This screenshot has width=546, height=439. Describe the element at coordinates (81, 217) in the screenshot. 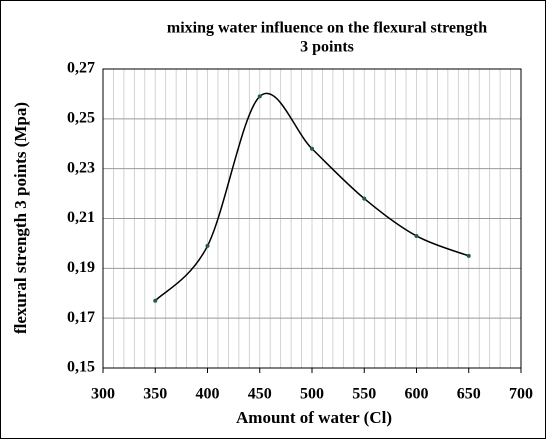

I see `y-tick-label: 0,21` at that location.